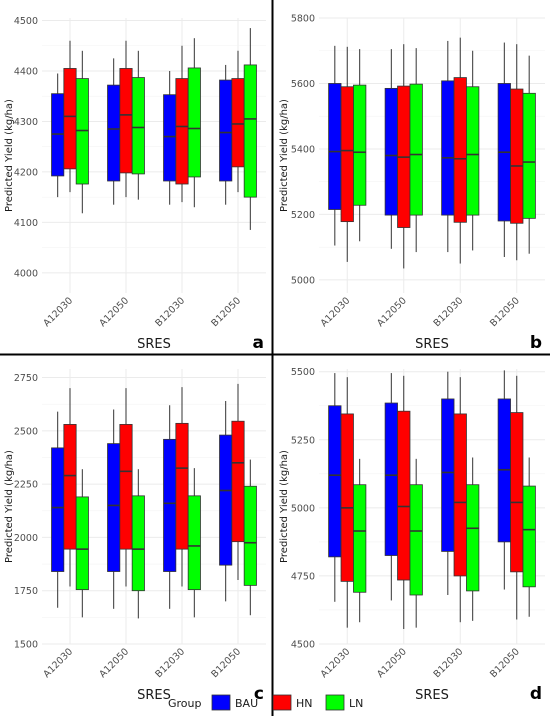 The height and width of the screenshot is (724, 550). I want to click on legend-key-bau, so click(221, 702).